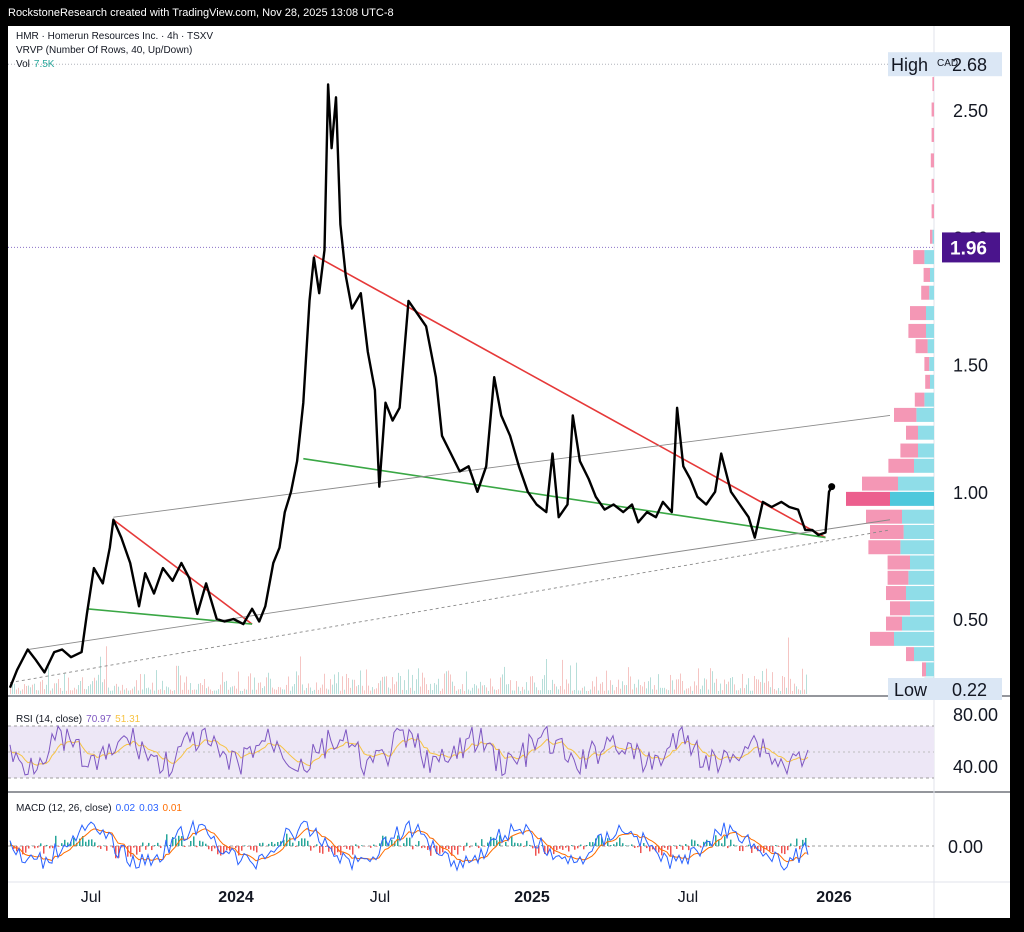  I want to click on time-axis-label: 2026, so click(834, 897).